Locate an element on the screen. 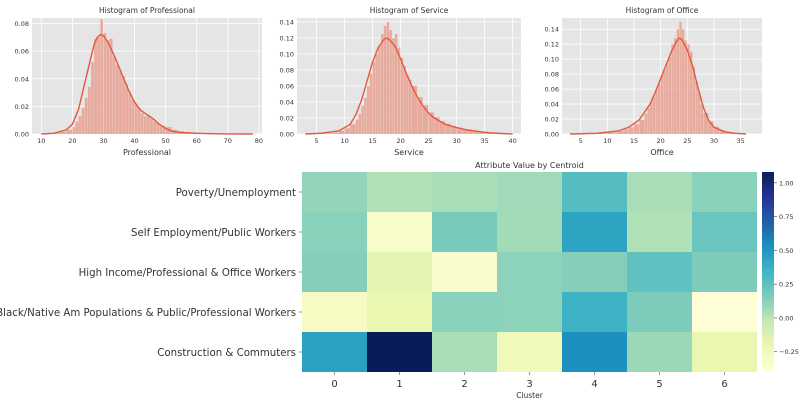  column-label: 4 is located at coordinates (594, 384).